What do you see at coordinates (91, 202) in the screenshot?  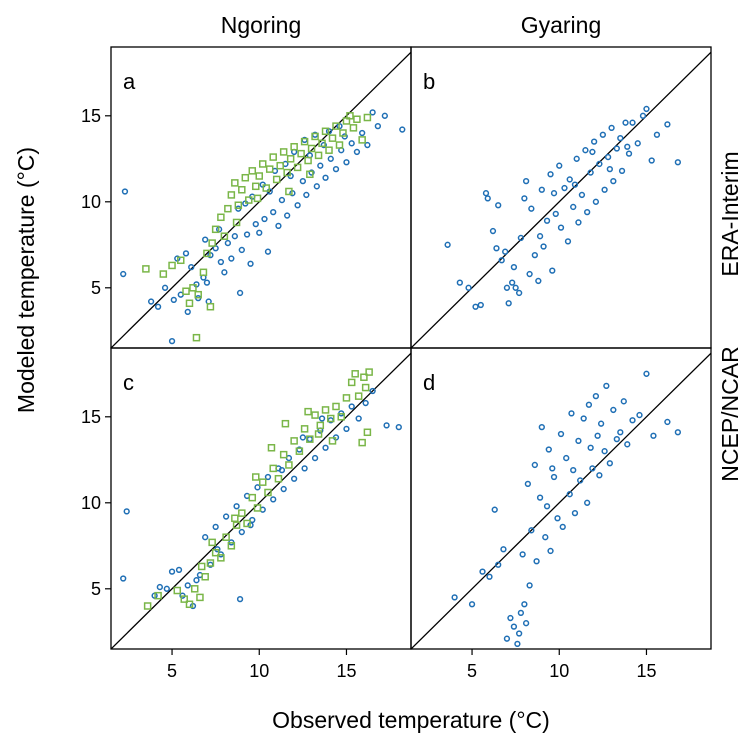 I see `y-tick-label-a-1: 10` at bounding box center [91, 202].